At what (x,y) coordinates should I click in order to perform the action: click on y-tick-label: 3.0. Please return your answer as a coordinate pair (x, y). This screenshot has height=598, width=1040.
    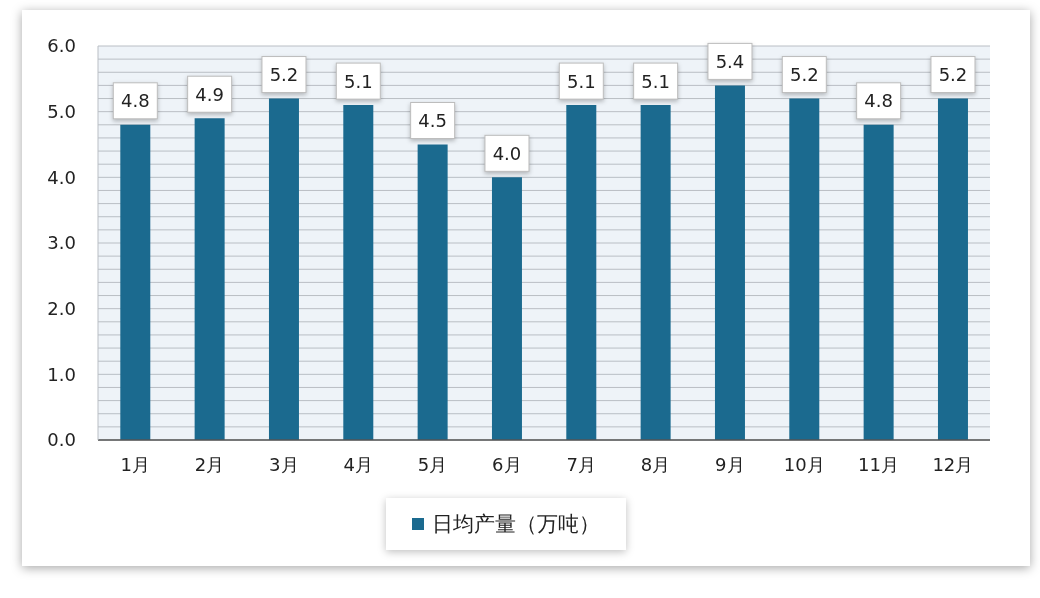
    Looking at the image, I should click on (61, 243).